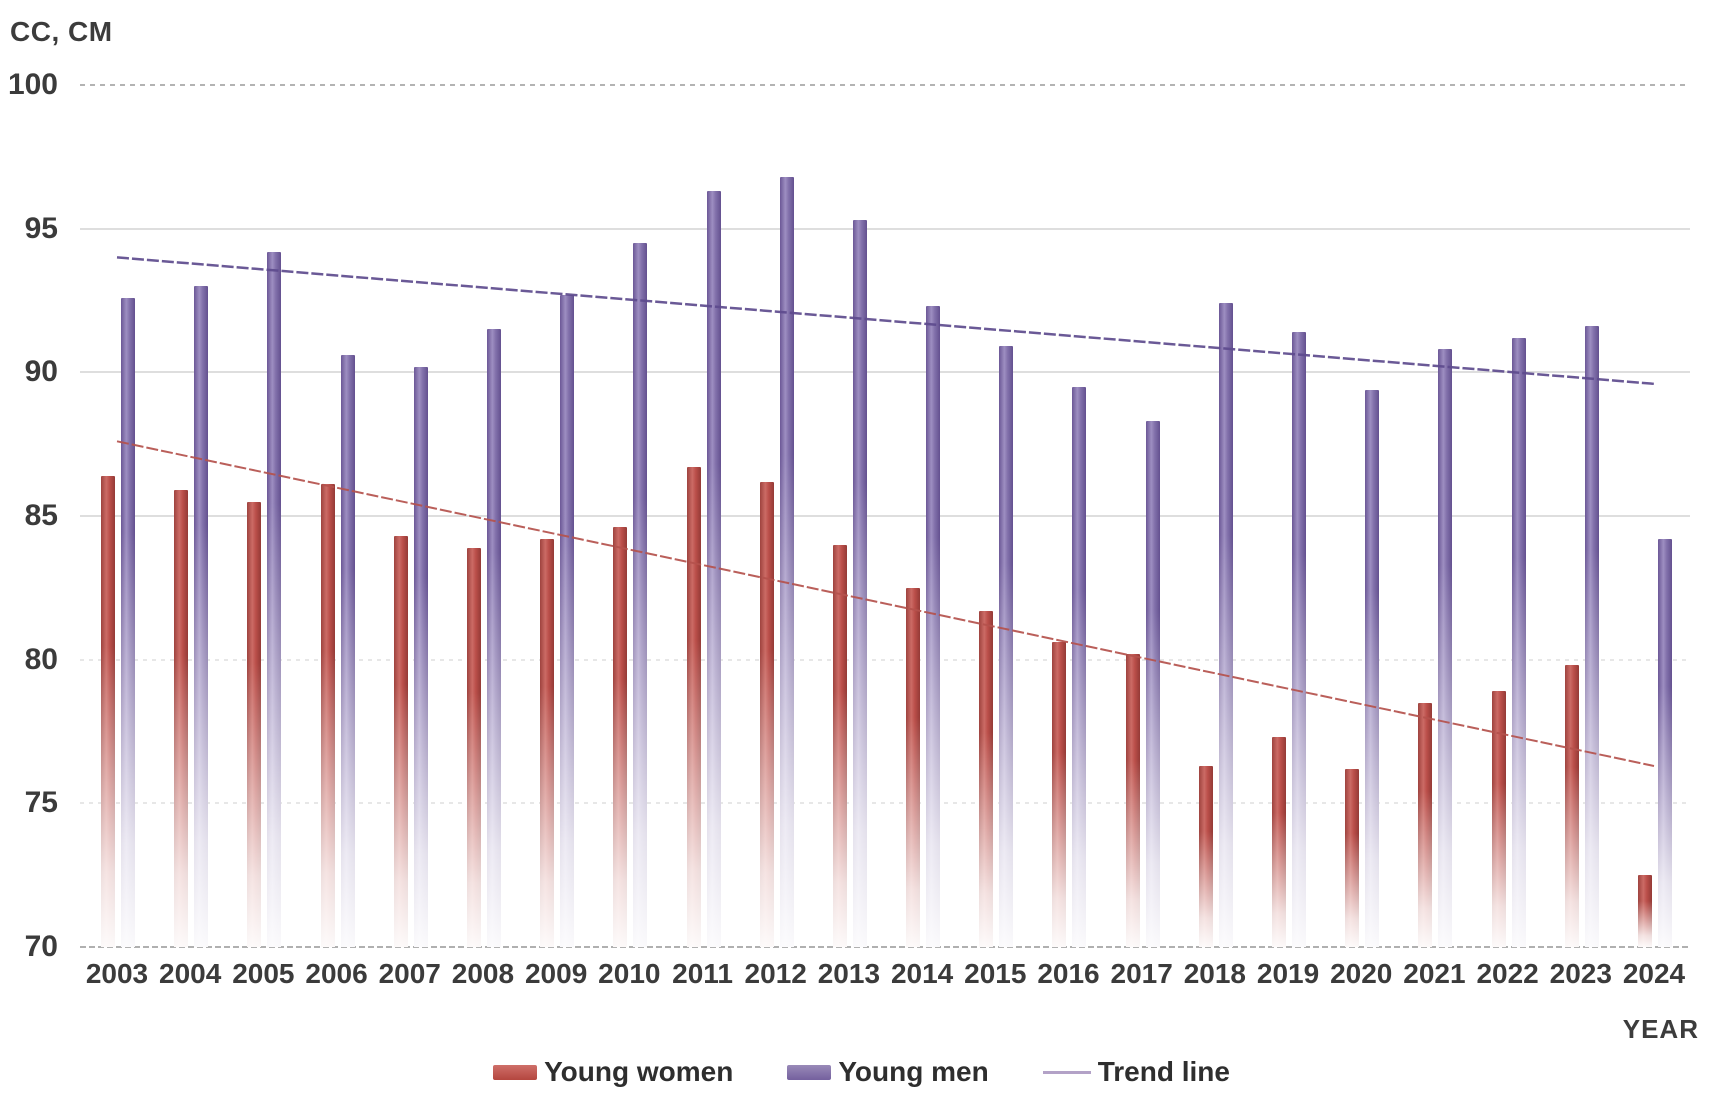  Describe the element at coordinates (274, 599) in the screenshot. I see `bar-men-2005` at that location.